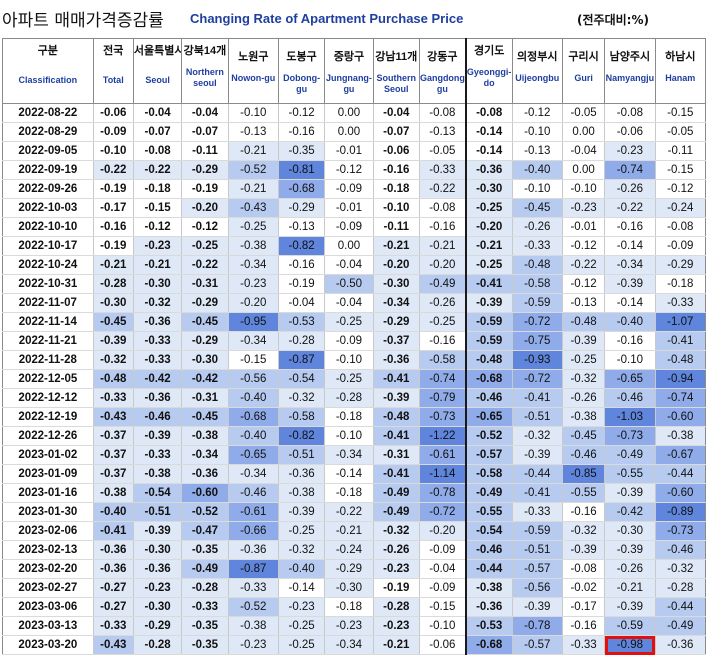  What do you see at coordinates (630, 569) in the screenshot?
I see `table-cell: -0.26` at bounding box center [630, 569].